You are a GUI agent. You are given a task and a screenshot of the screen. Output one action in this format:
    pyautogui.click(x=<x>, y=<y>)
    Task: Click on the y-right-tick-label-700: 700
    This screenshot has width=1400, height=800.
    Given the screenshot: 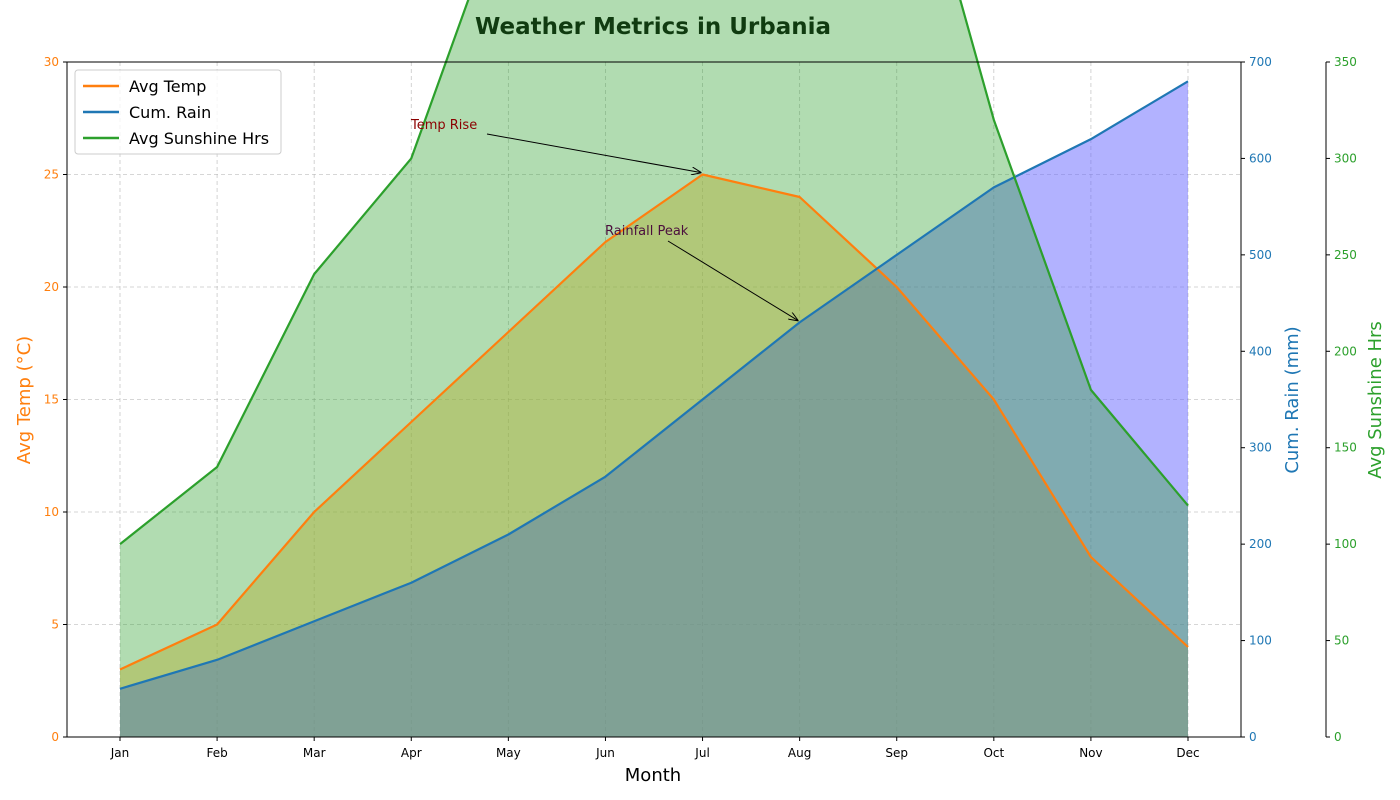 What is the action you would take?
    pyautogui.click(x=1260, y=62)
    